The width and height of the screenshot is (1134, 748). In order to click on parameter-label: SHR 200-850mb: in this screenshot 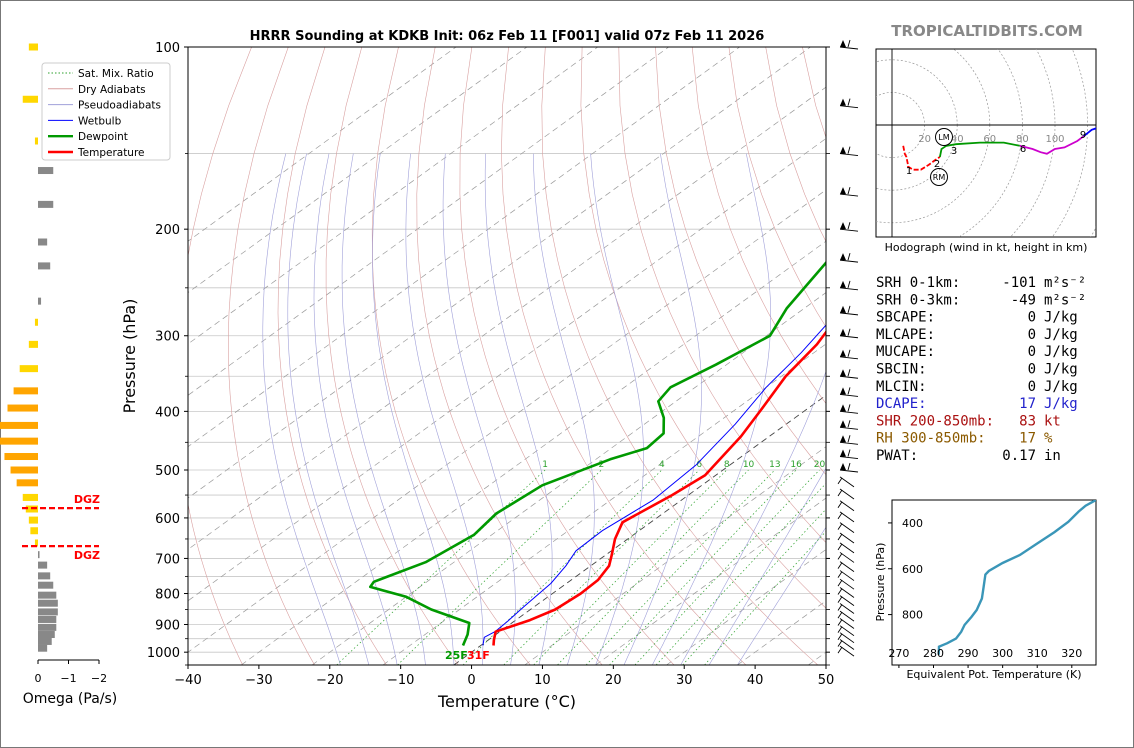, I will do `click(935, 421)`.